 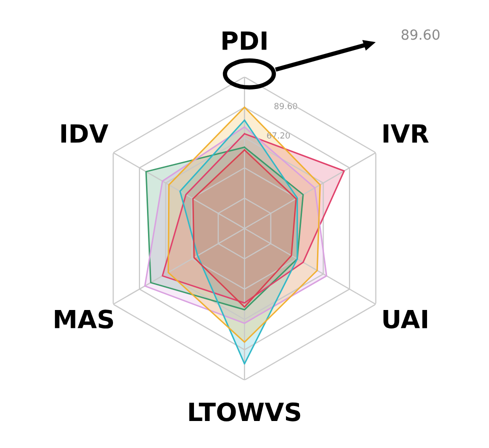 I want to click on spoke-label: IVR, so click(x=406, y=133).